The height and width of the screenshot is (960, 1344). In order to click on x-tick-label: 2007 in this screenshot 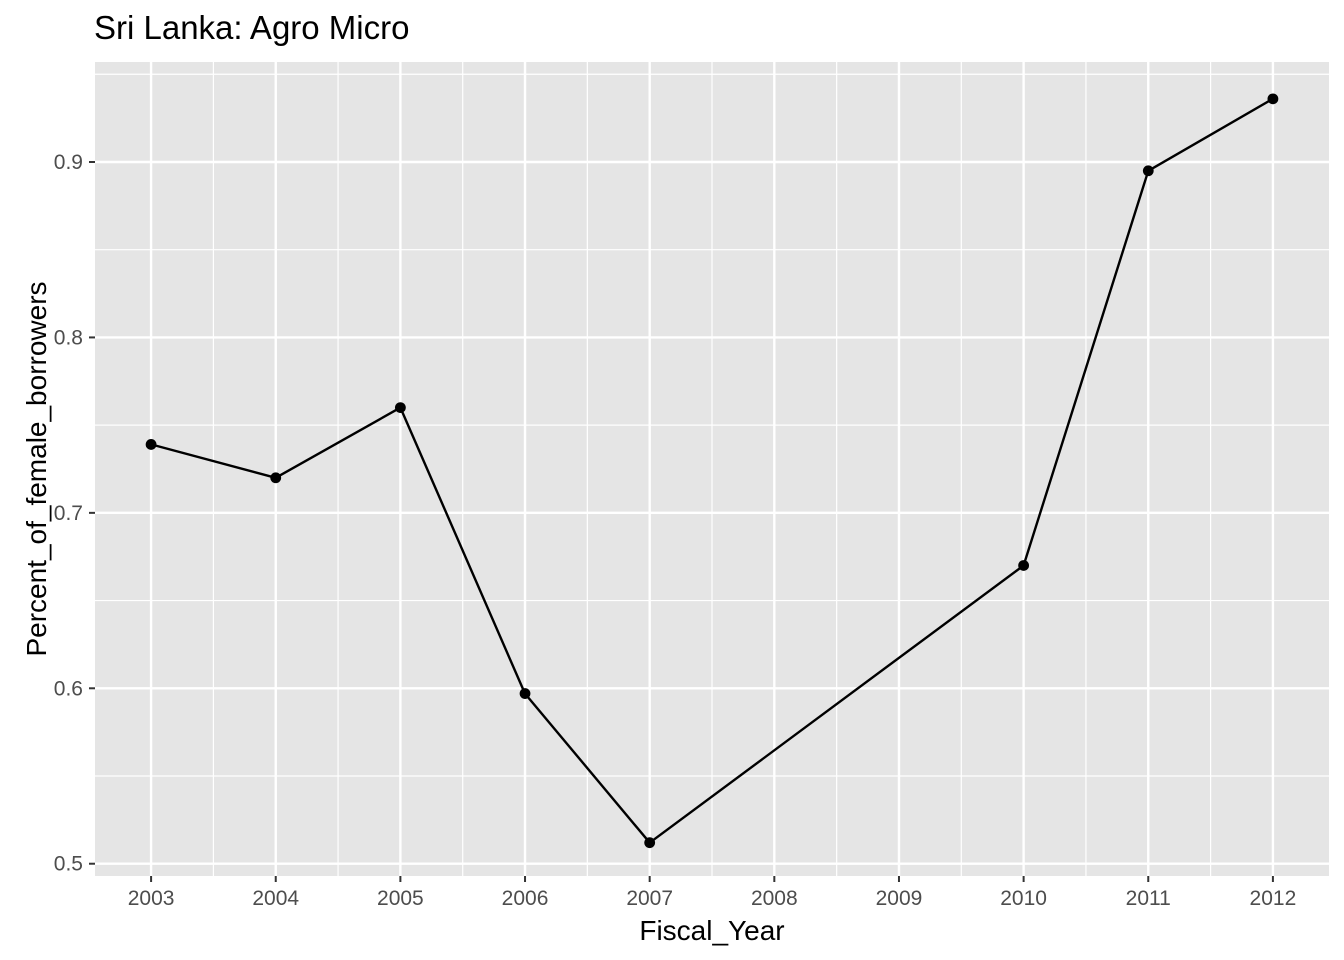, I will do `click(649, 898)`.